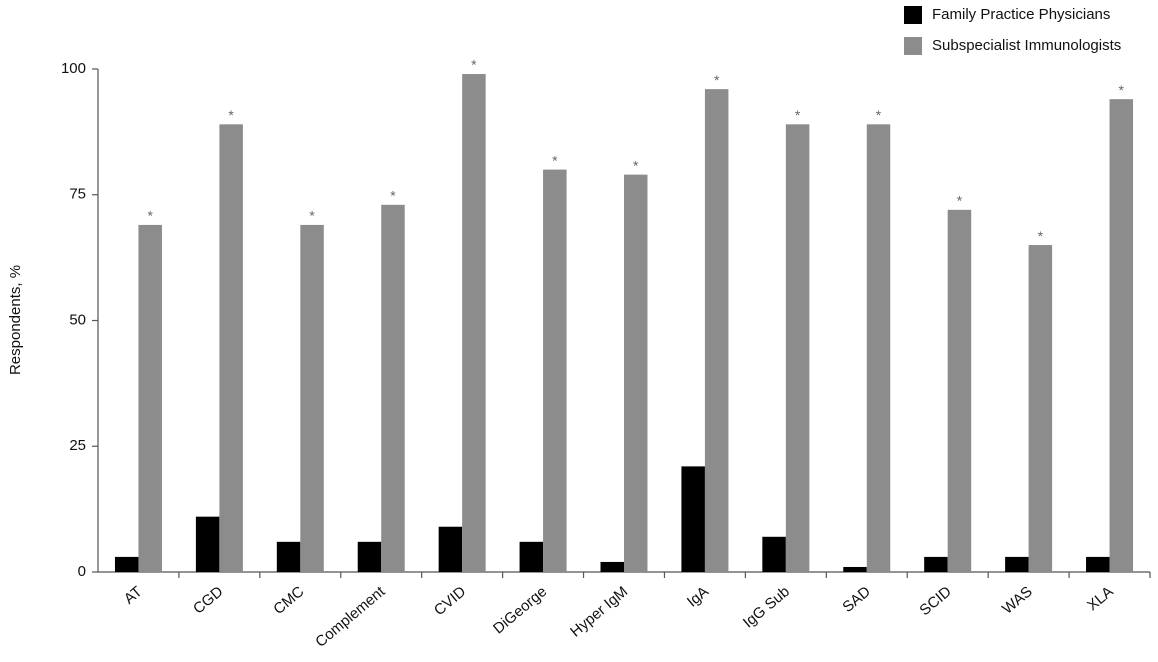  I want to click on y-tick-label: 25, so click(77, 445).